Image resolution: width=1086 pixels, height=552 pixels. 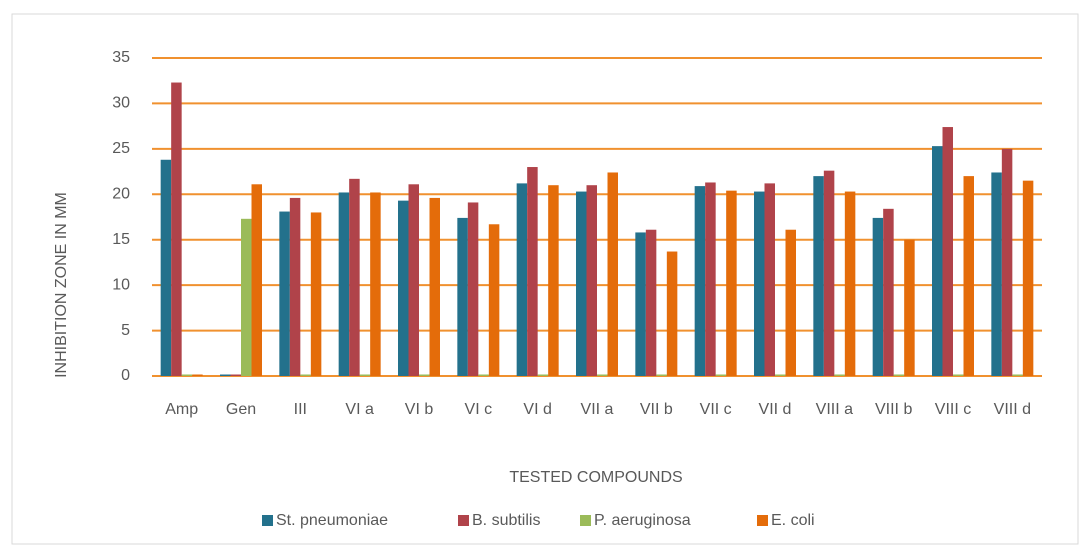 I want to click on x-tick-label: VIII c, so click(x=953, y=409).